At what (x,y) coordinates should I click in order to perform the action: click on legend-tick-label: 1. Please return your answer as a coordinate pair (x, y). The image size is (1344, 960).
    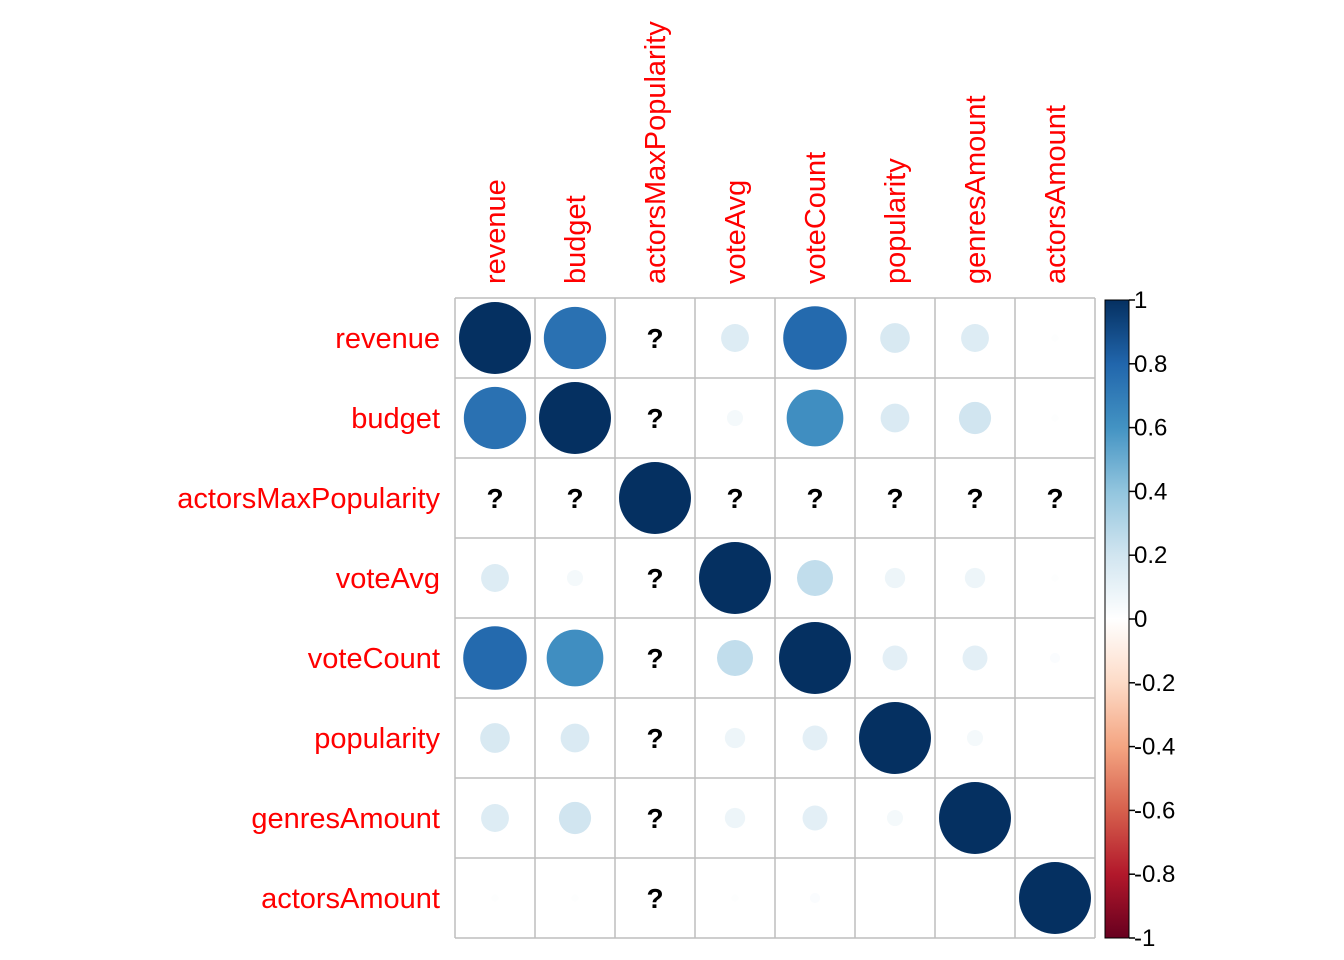
    Looking at the image, I should click on (1140, 300).